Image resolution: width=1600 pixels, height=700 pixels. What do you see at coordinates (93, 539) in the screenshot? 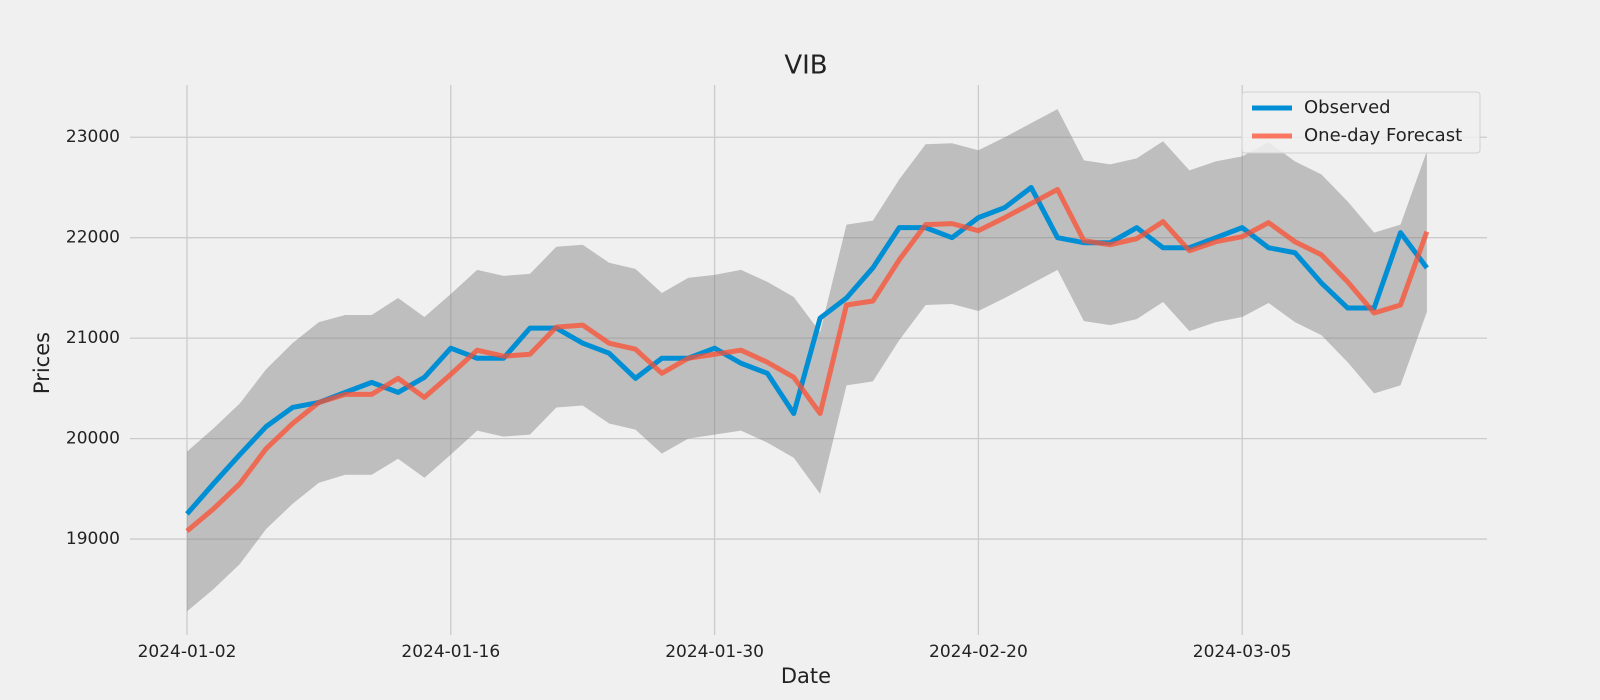
I see `y-tick-label: 19000` at bounding box center [93, 539].